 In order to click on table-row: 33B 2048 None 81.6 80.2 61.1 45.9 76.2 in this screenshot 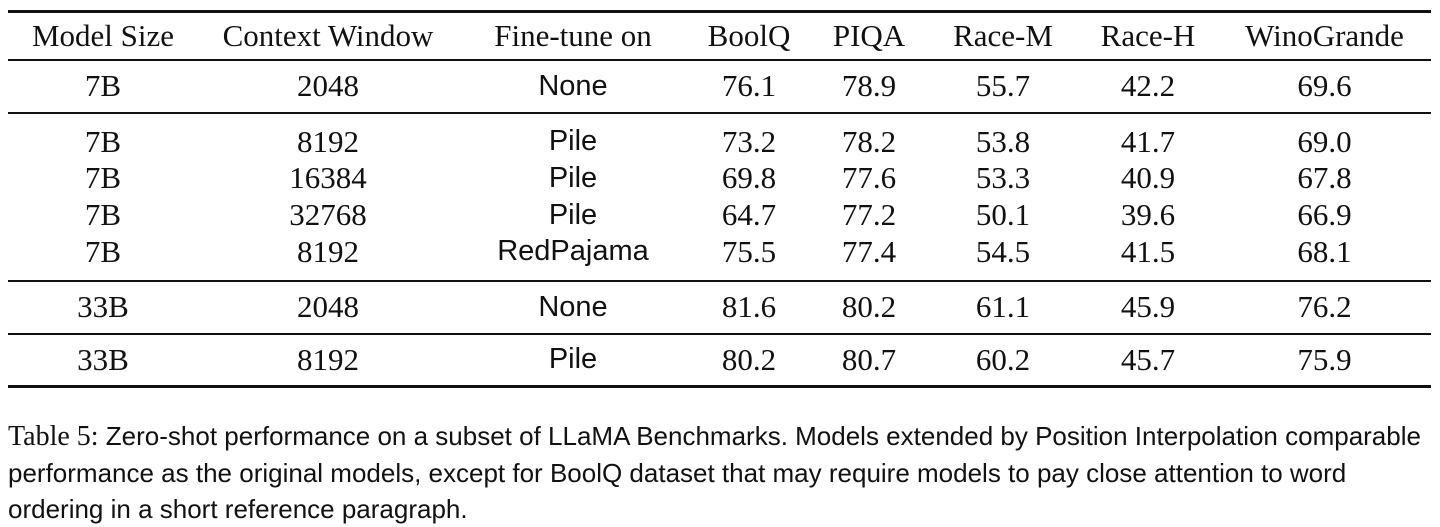, I will do `click(719, 307)`.